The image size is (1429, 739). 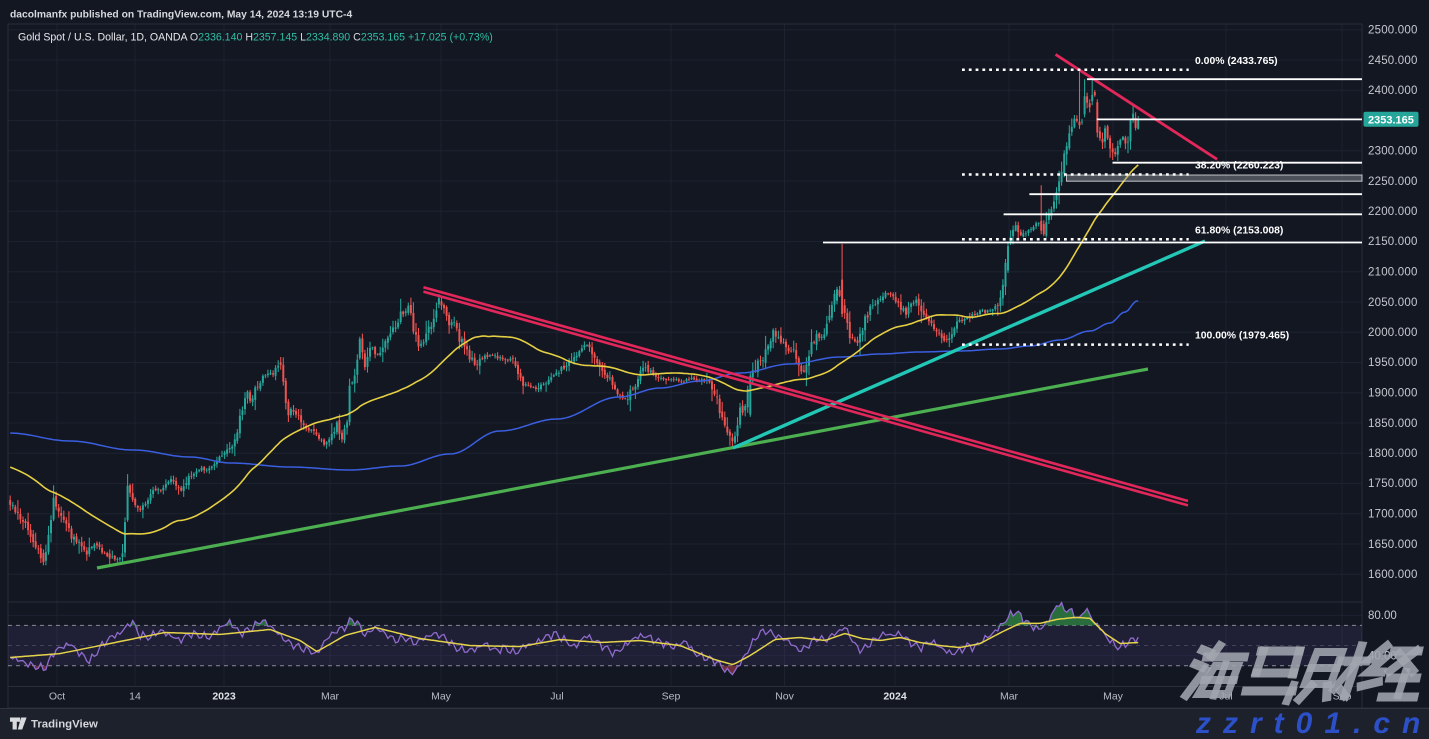 I want to click on svg-text: 2300.000, so click(x=1393, y=152).